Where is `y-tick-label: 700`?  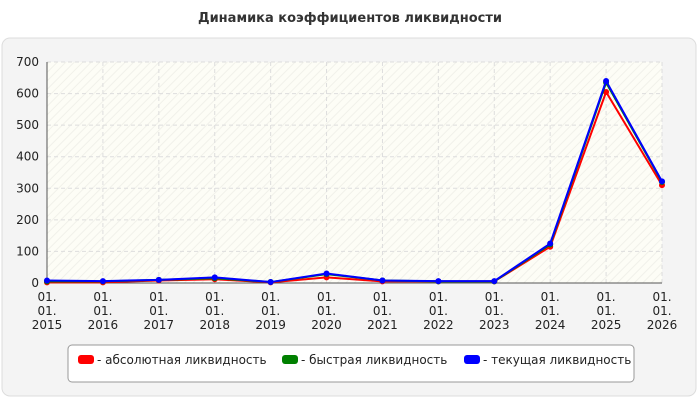 y-tick-label: 700 is located at coordinates (27, 62).